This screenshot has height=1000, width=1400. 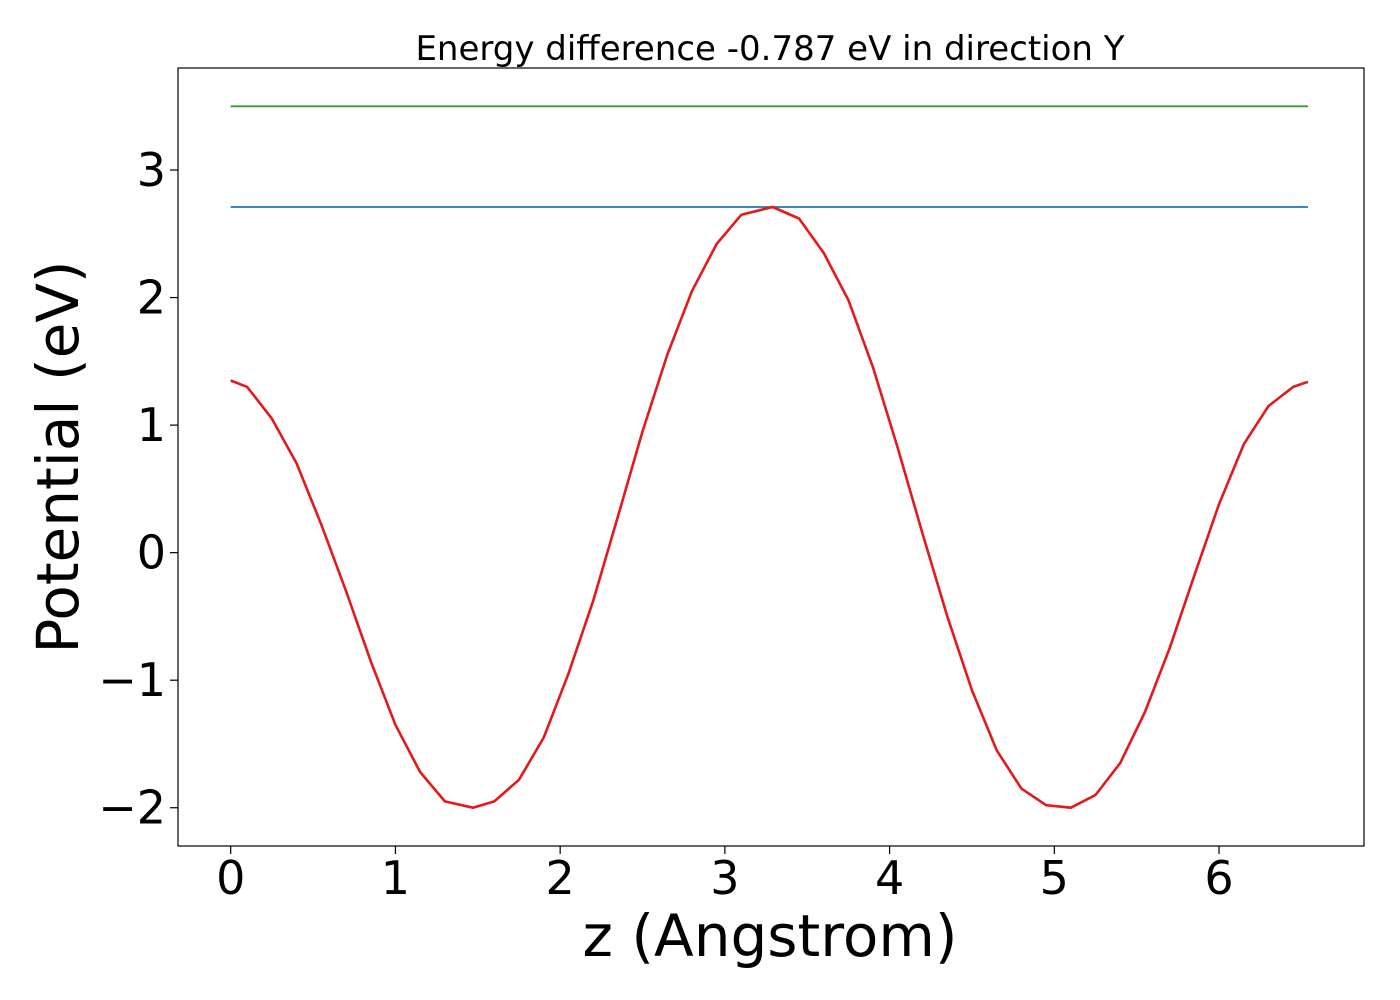 I want to click on y-tick-label: −2, so click(x=132, y=808).